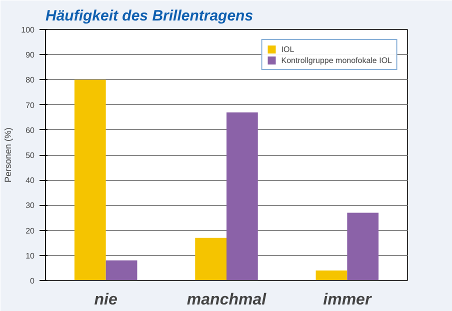  I want to click on y-tick-label: 50, so click(31, 155).